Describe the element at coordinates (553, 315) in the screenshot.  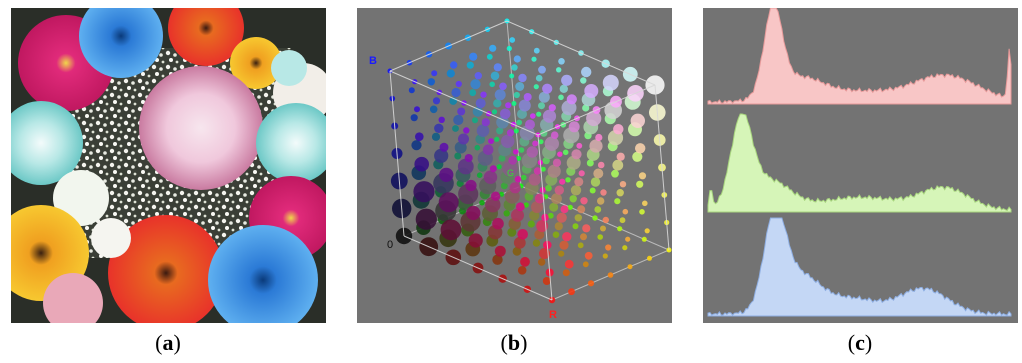
I see `axis-r-label: R` at that location.